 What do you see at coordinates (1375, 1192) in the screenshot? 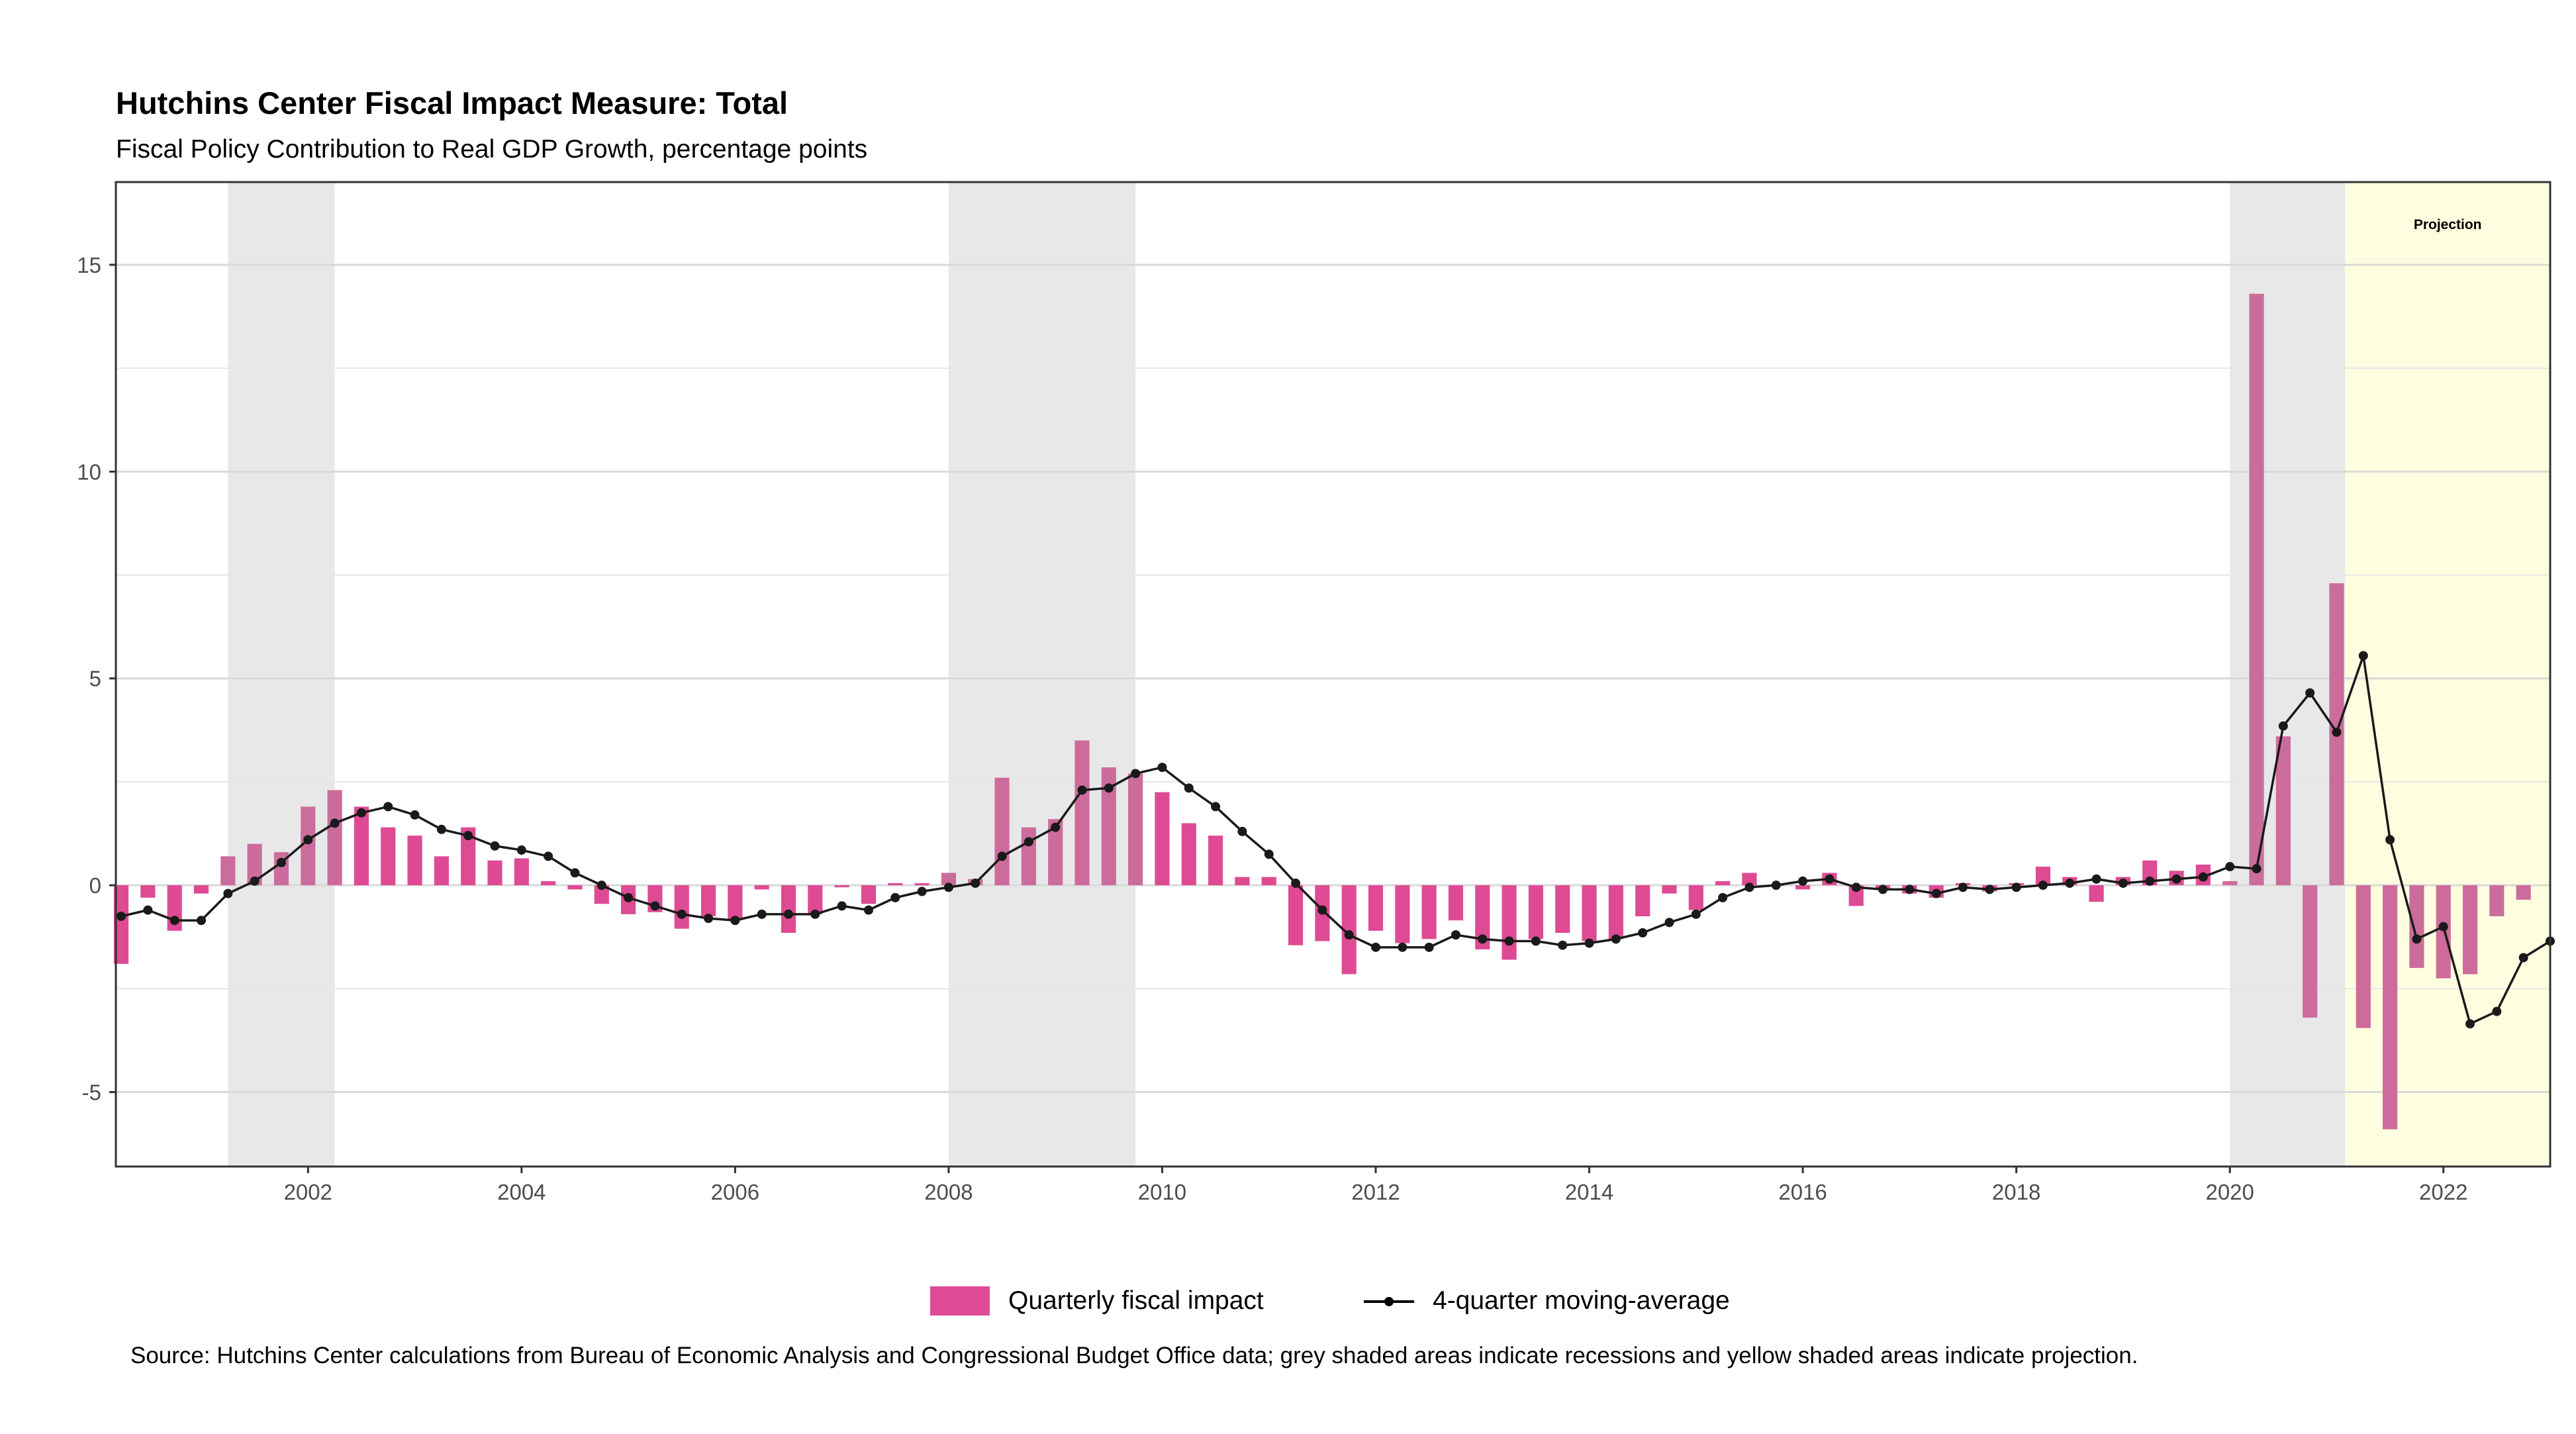
I see `x-tick-label: 2012` at bounding box center [1375, 1192].